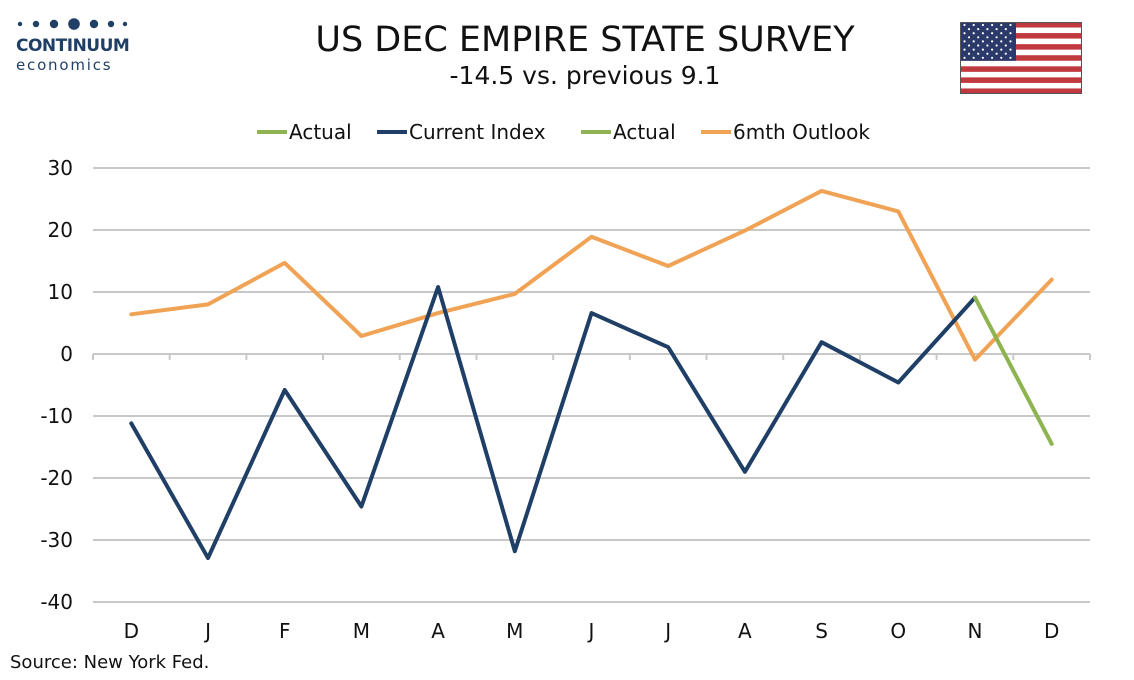 The width and height of the screenshot is (1134, 680). Describe the element at coordinates (73, 46) in the screenshot. I see `brand-name: CONTINUUM` at that location.